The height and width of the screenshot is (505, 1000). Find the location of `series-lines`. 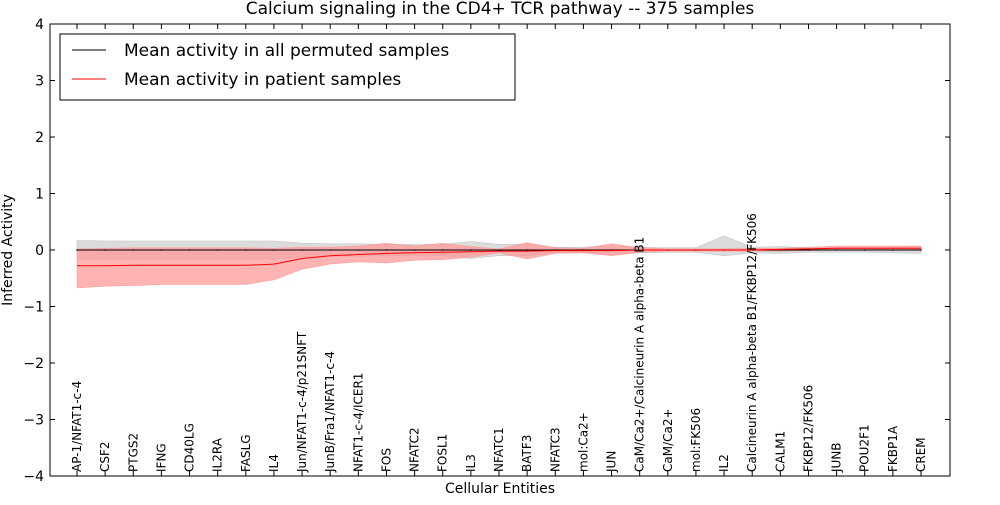

series-lines is located at coordinates (499, 257).